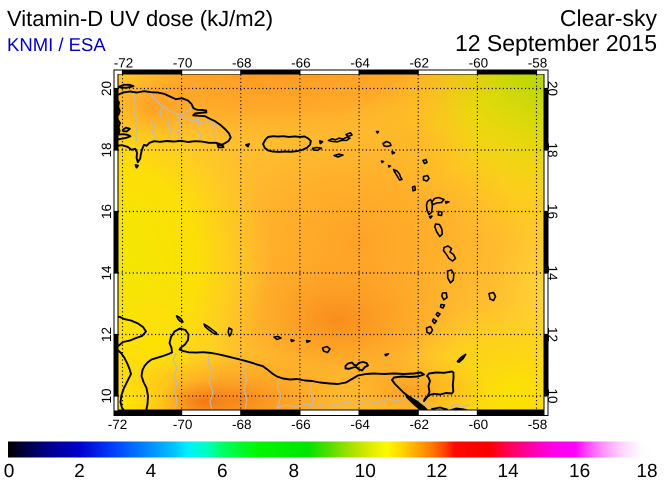  Describe the element at coordinates (9, 470) in the screenshot. I see `svg-text: 0` at that location.